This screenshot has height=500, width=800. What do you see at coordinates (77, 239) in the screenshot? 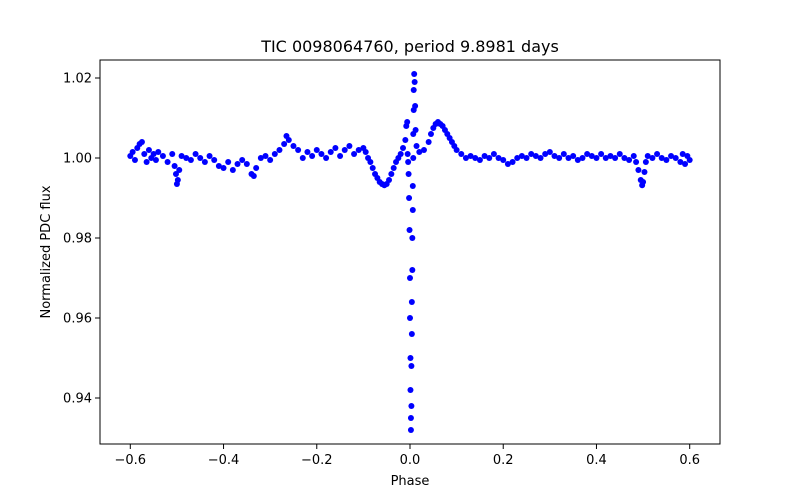
I see `y-tick-label: 0.98` at bounding box center [77, 239].